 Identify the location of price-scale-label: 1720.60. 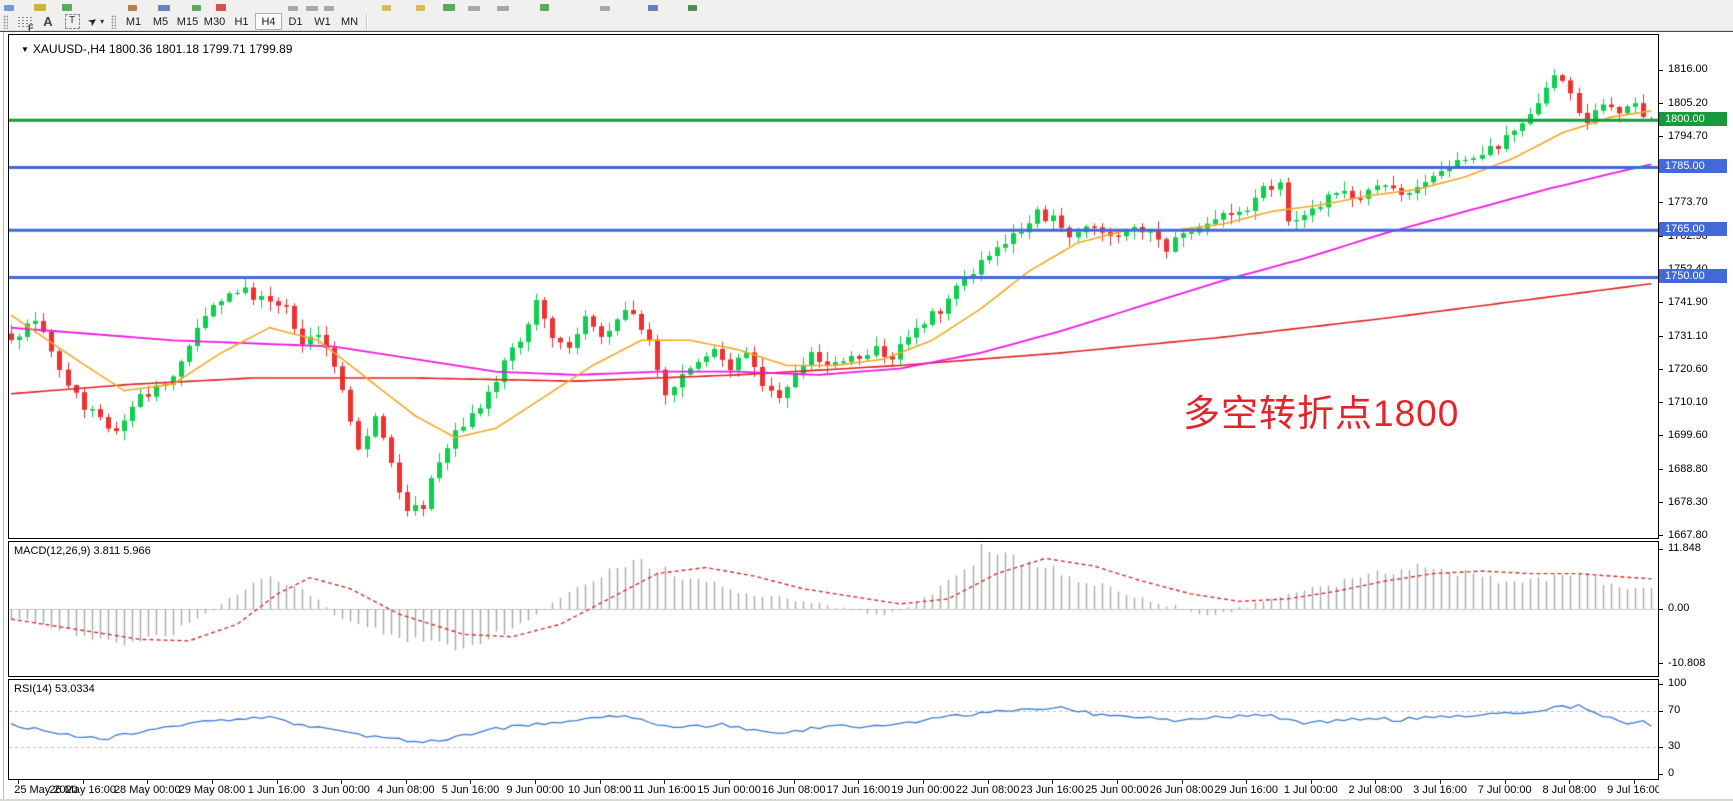
(1688, 368).